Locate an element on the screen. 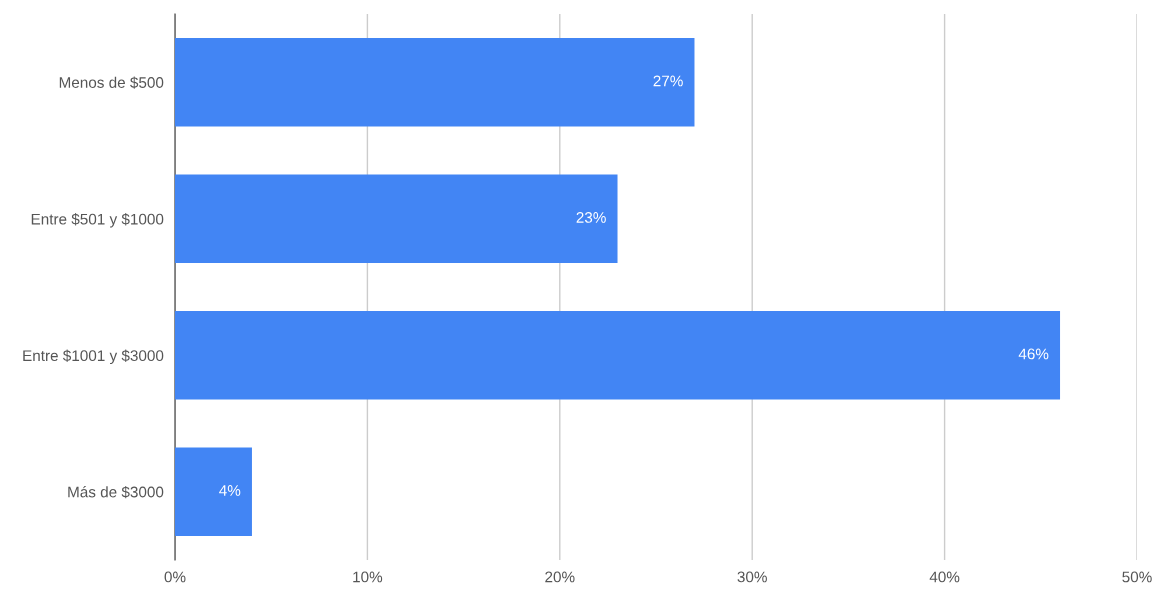  x-tick-label: 10% is located at coordinates (368, 577).